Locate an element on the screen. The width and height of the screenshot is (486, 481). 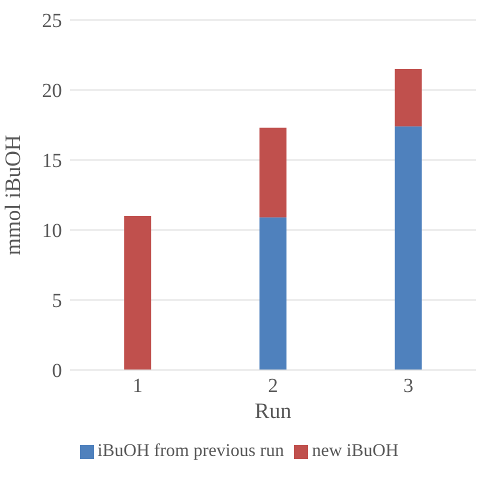
y-tick-label: 10 is located at coordinates (52, 231).